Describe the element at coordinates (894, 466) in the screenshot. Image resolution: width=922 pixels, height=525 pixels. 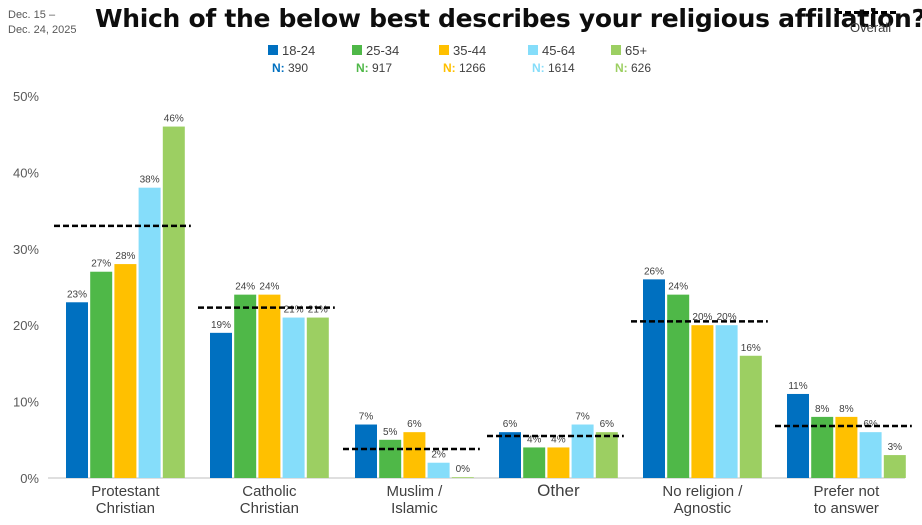
I see `bar-65+-5` at that location.